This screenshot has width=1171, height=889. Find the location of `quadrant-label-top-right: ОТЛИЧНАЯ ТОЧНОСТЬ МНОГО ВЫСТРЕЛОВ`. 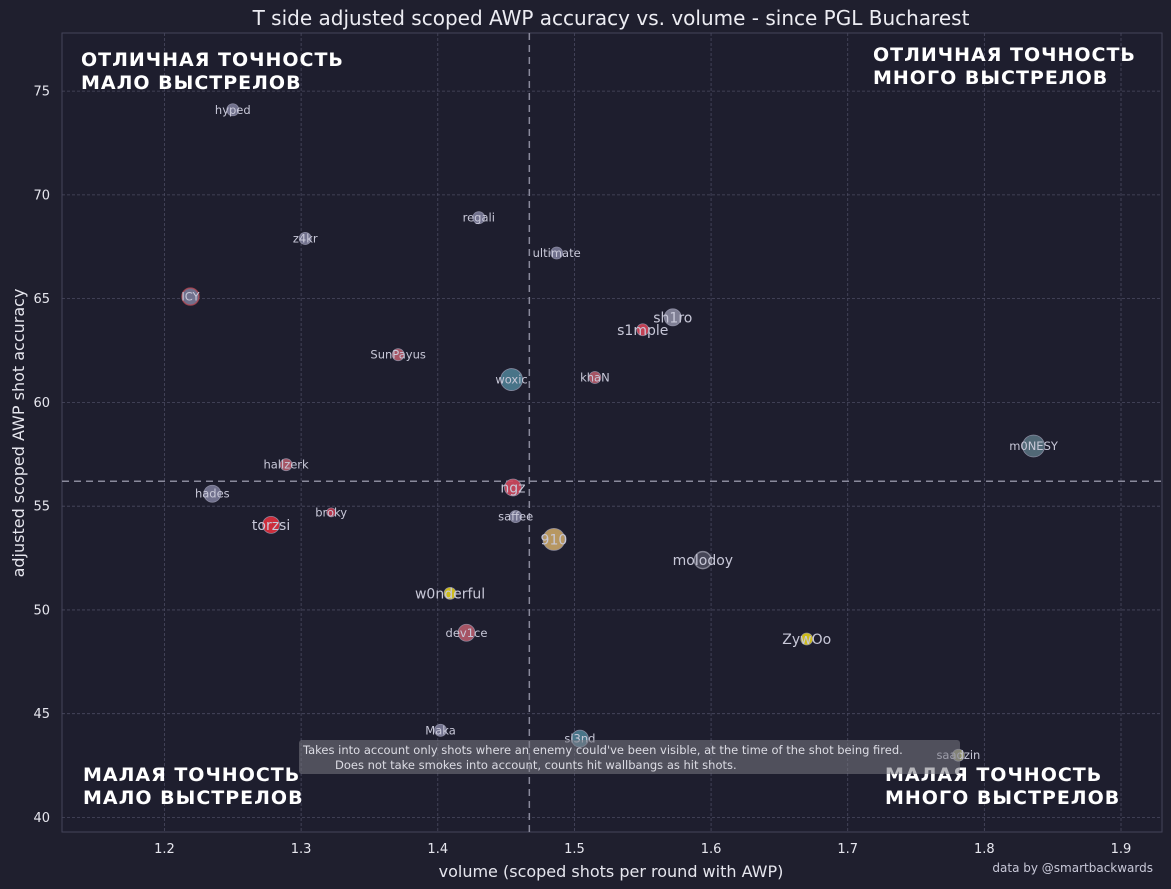

quadrant-label-top-right: ОТЛИЧНАЯ ТОЧНОСТЬ МНОГО ВЫСТРЕЛОВ is located at coordinates (1004, 66).